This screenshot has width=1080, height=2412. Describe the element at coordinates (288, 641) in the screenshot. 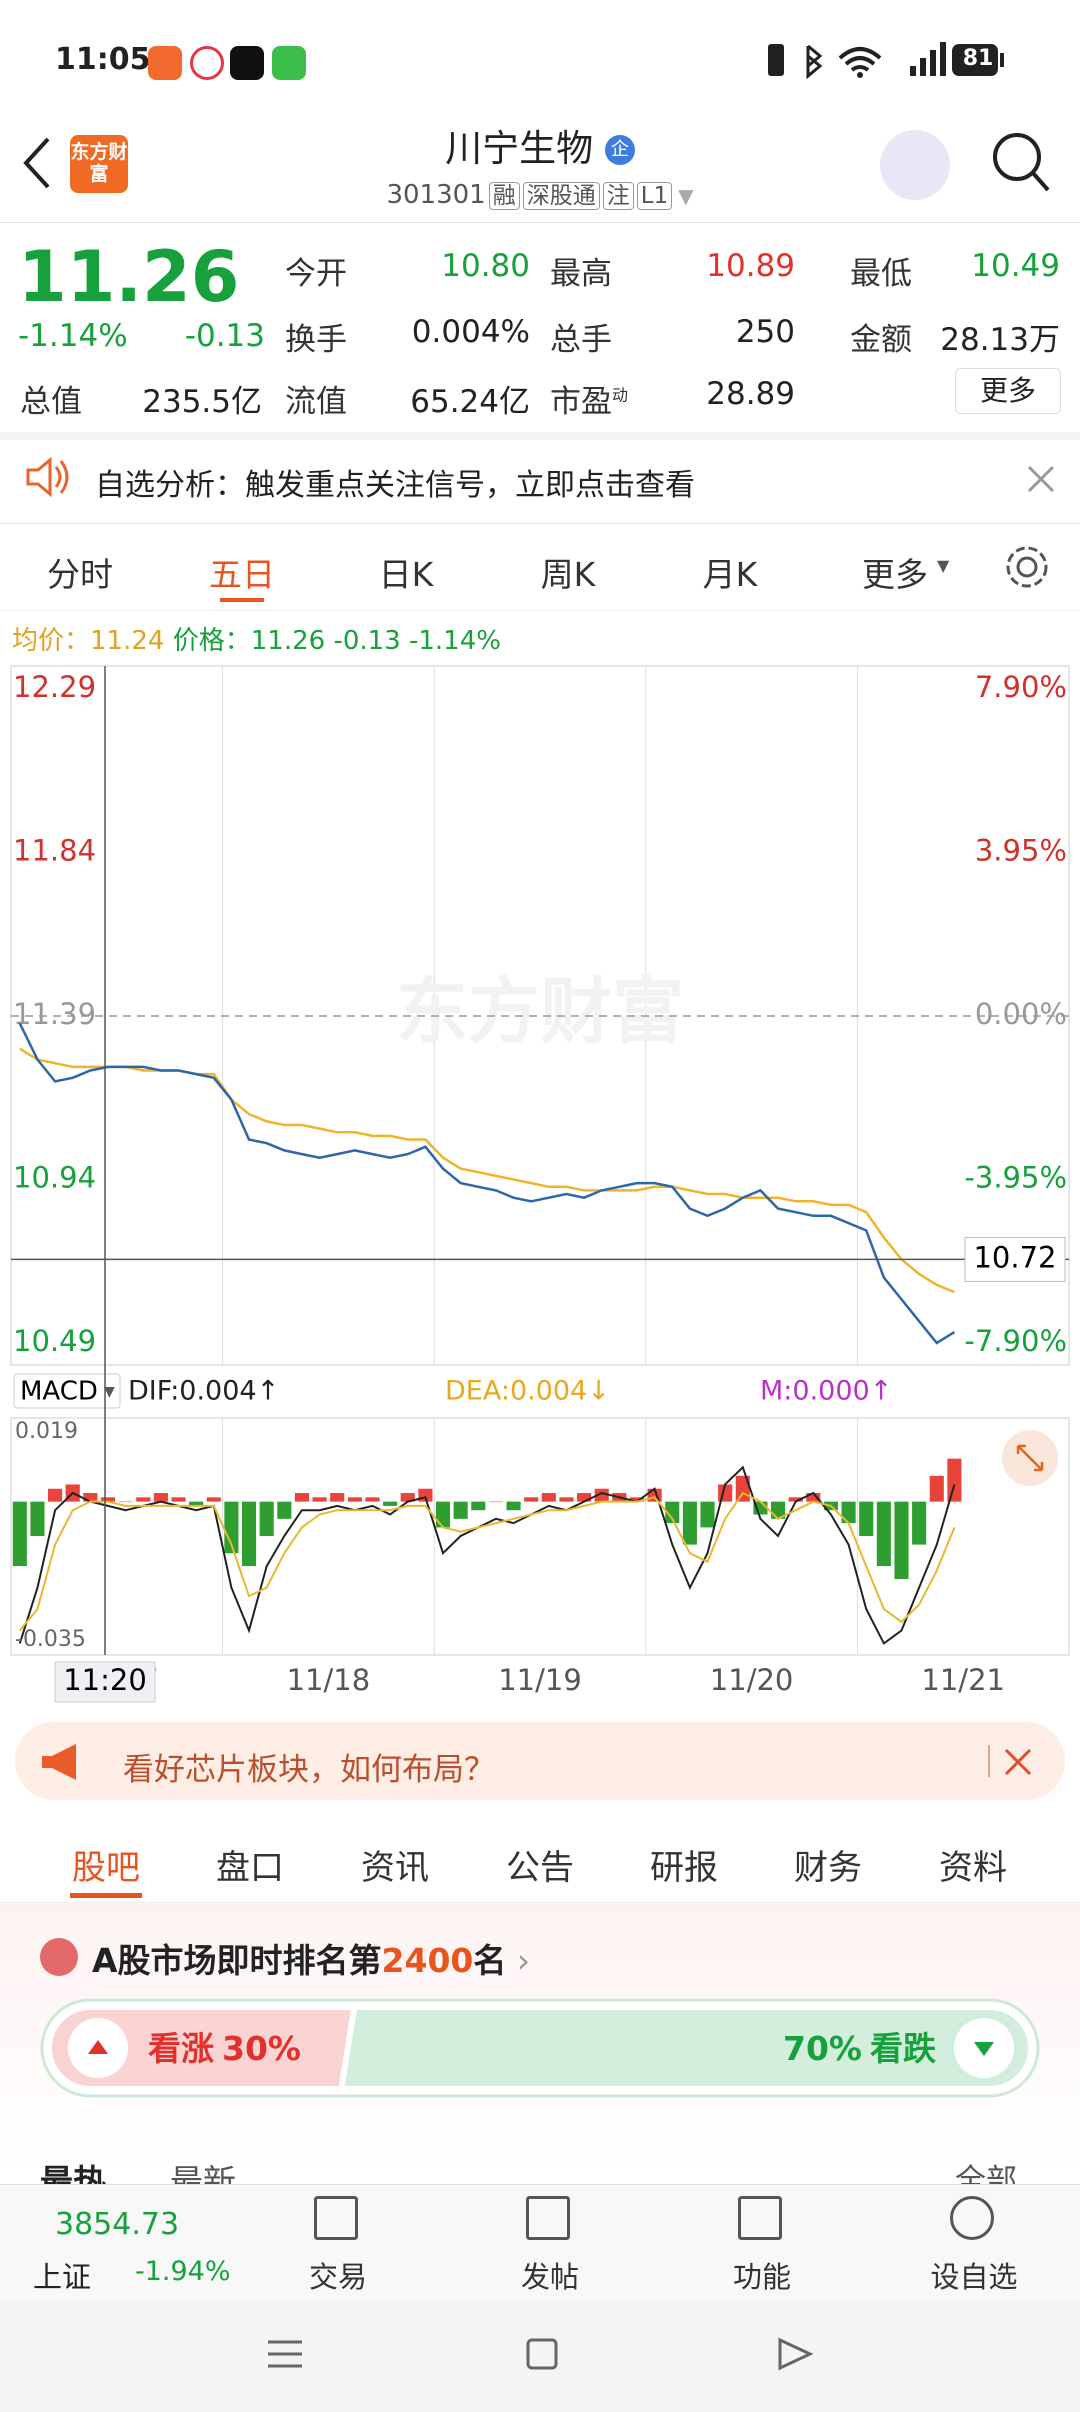

I see `price-value: 11.26` at that location.